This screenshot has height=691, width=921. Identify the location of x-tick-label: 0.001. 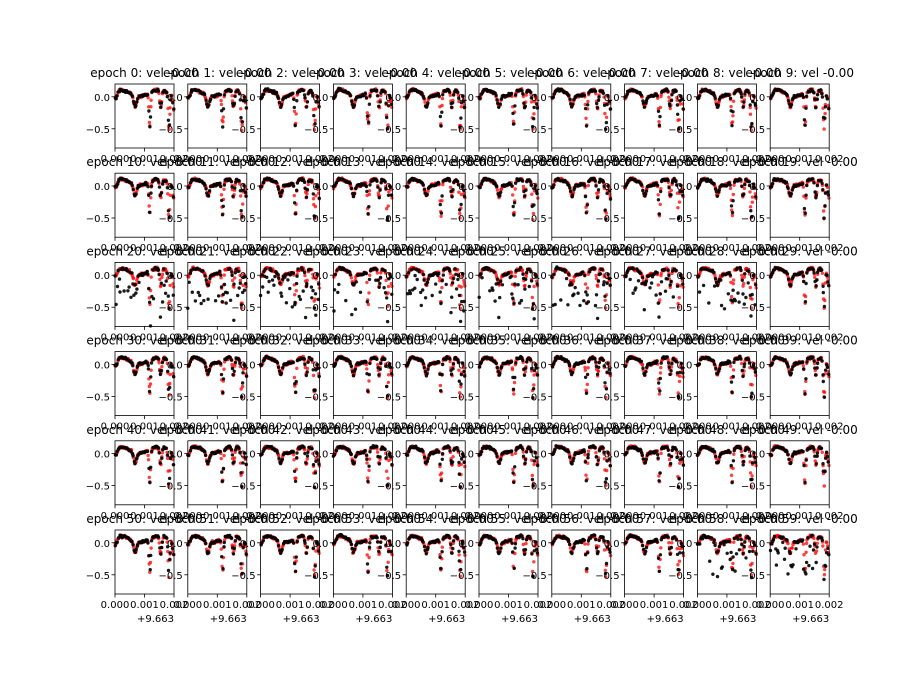
(363, 159).